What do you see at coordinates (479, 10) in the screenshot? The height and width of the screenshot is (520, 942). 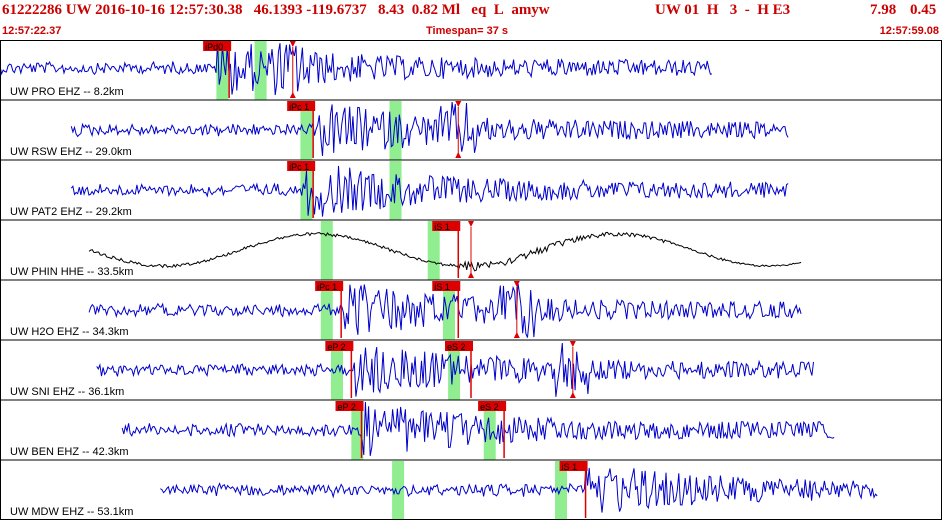 I see `event-type: eq` at bounding box center [479, 10].